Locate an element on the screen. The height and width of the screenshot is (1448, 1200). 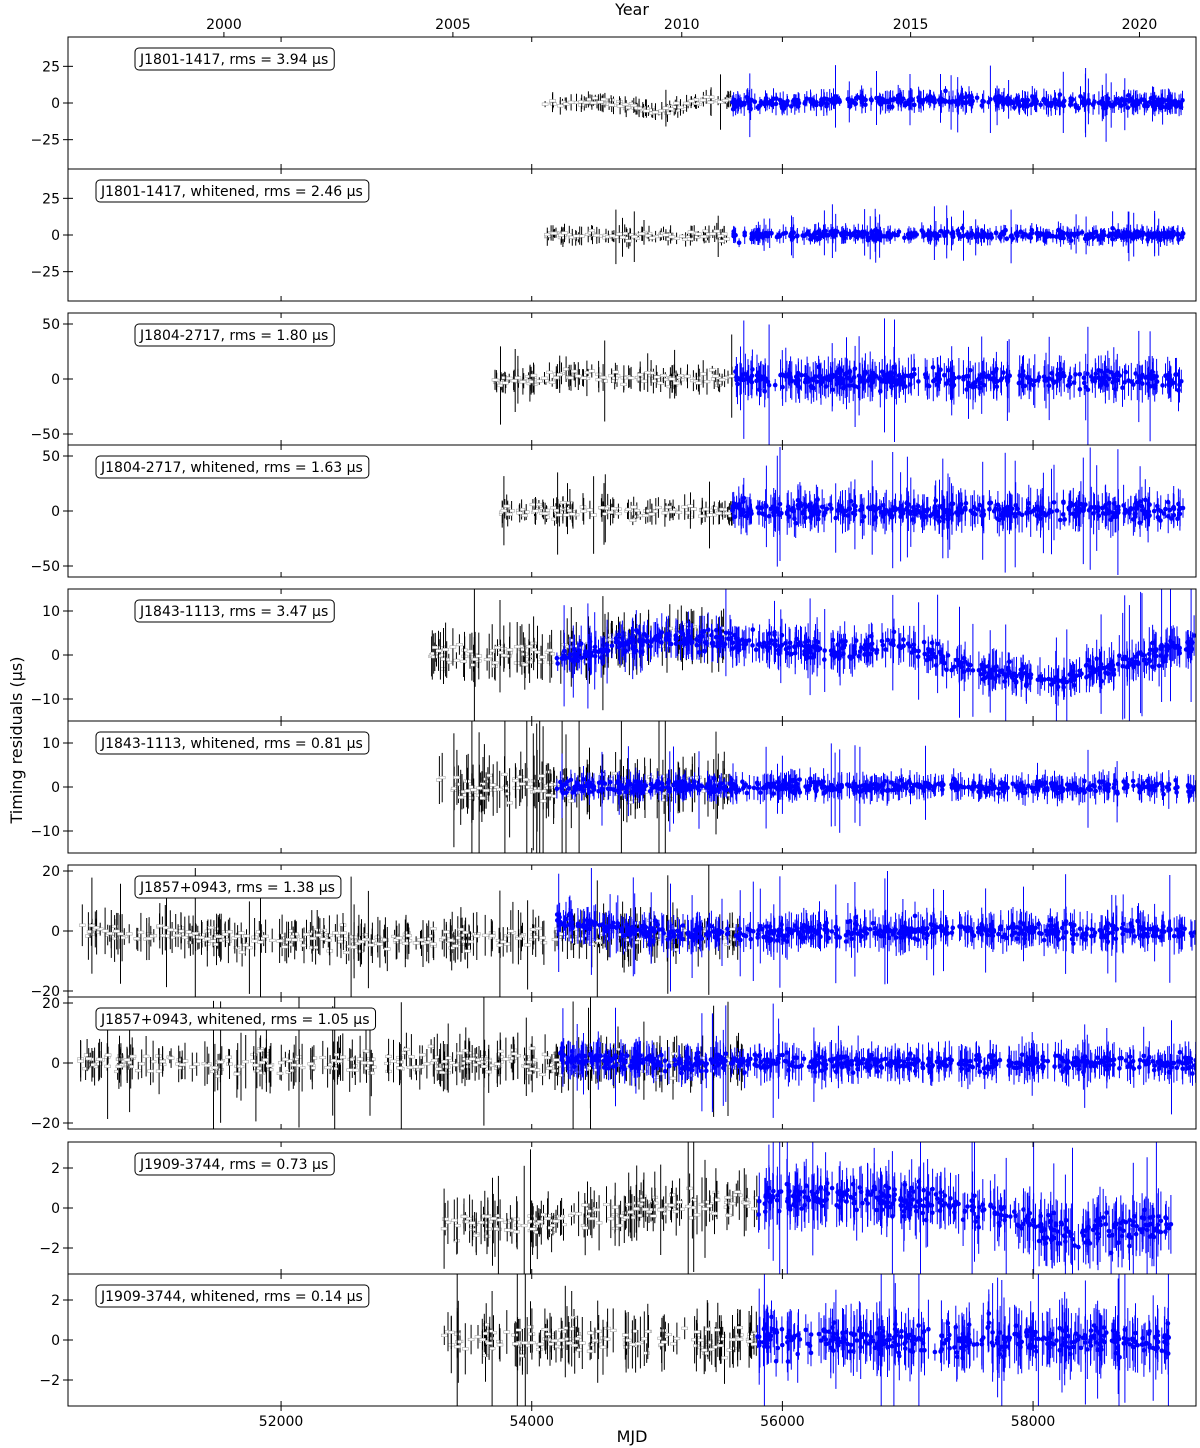
panel-label: J1804-2717, rms = 1.80 μs is located at coordinates (233, 336).